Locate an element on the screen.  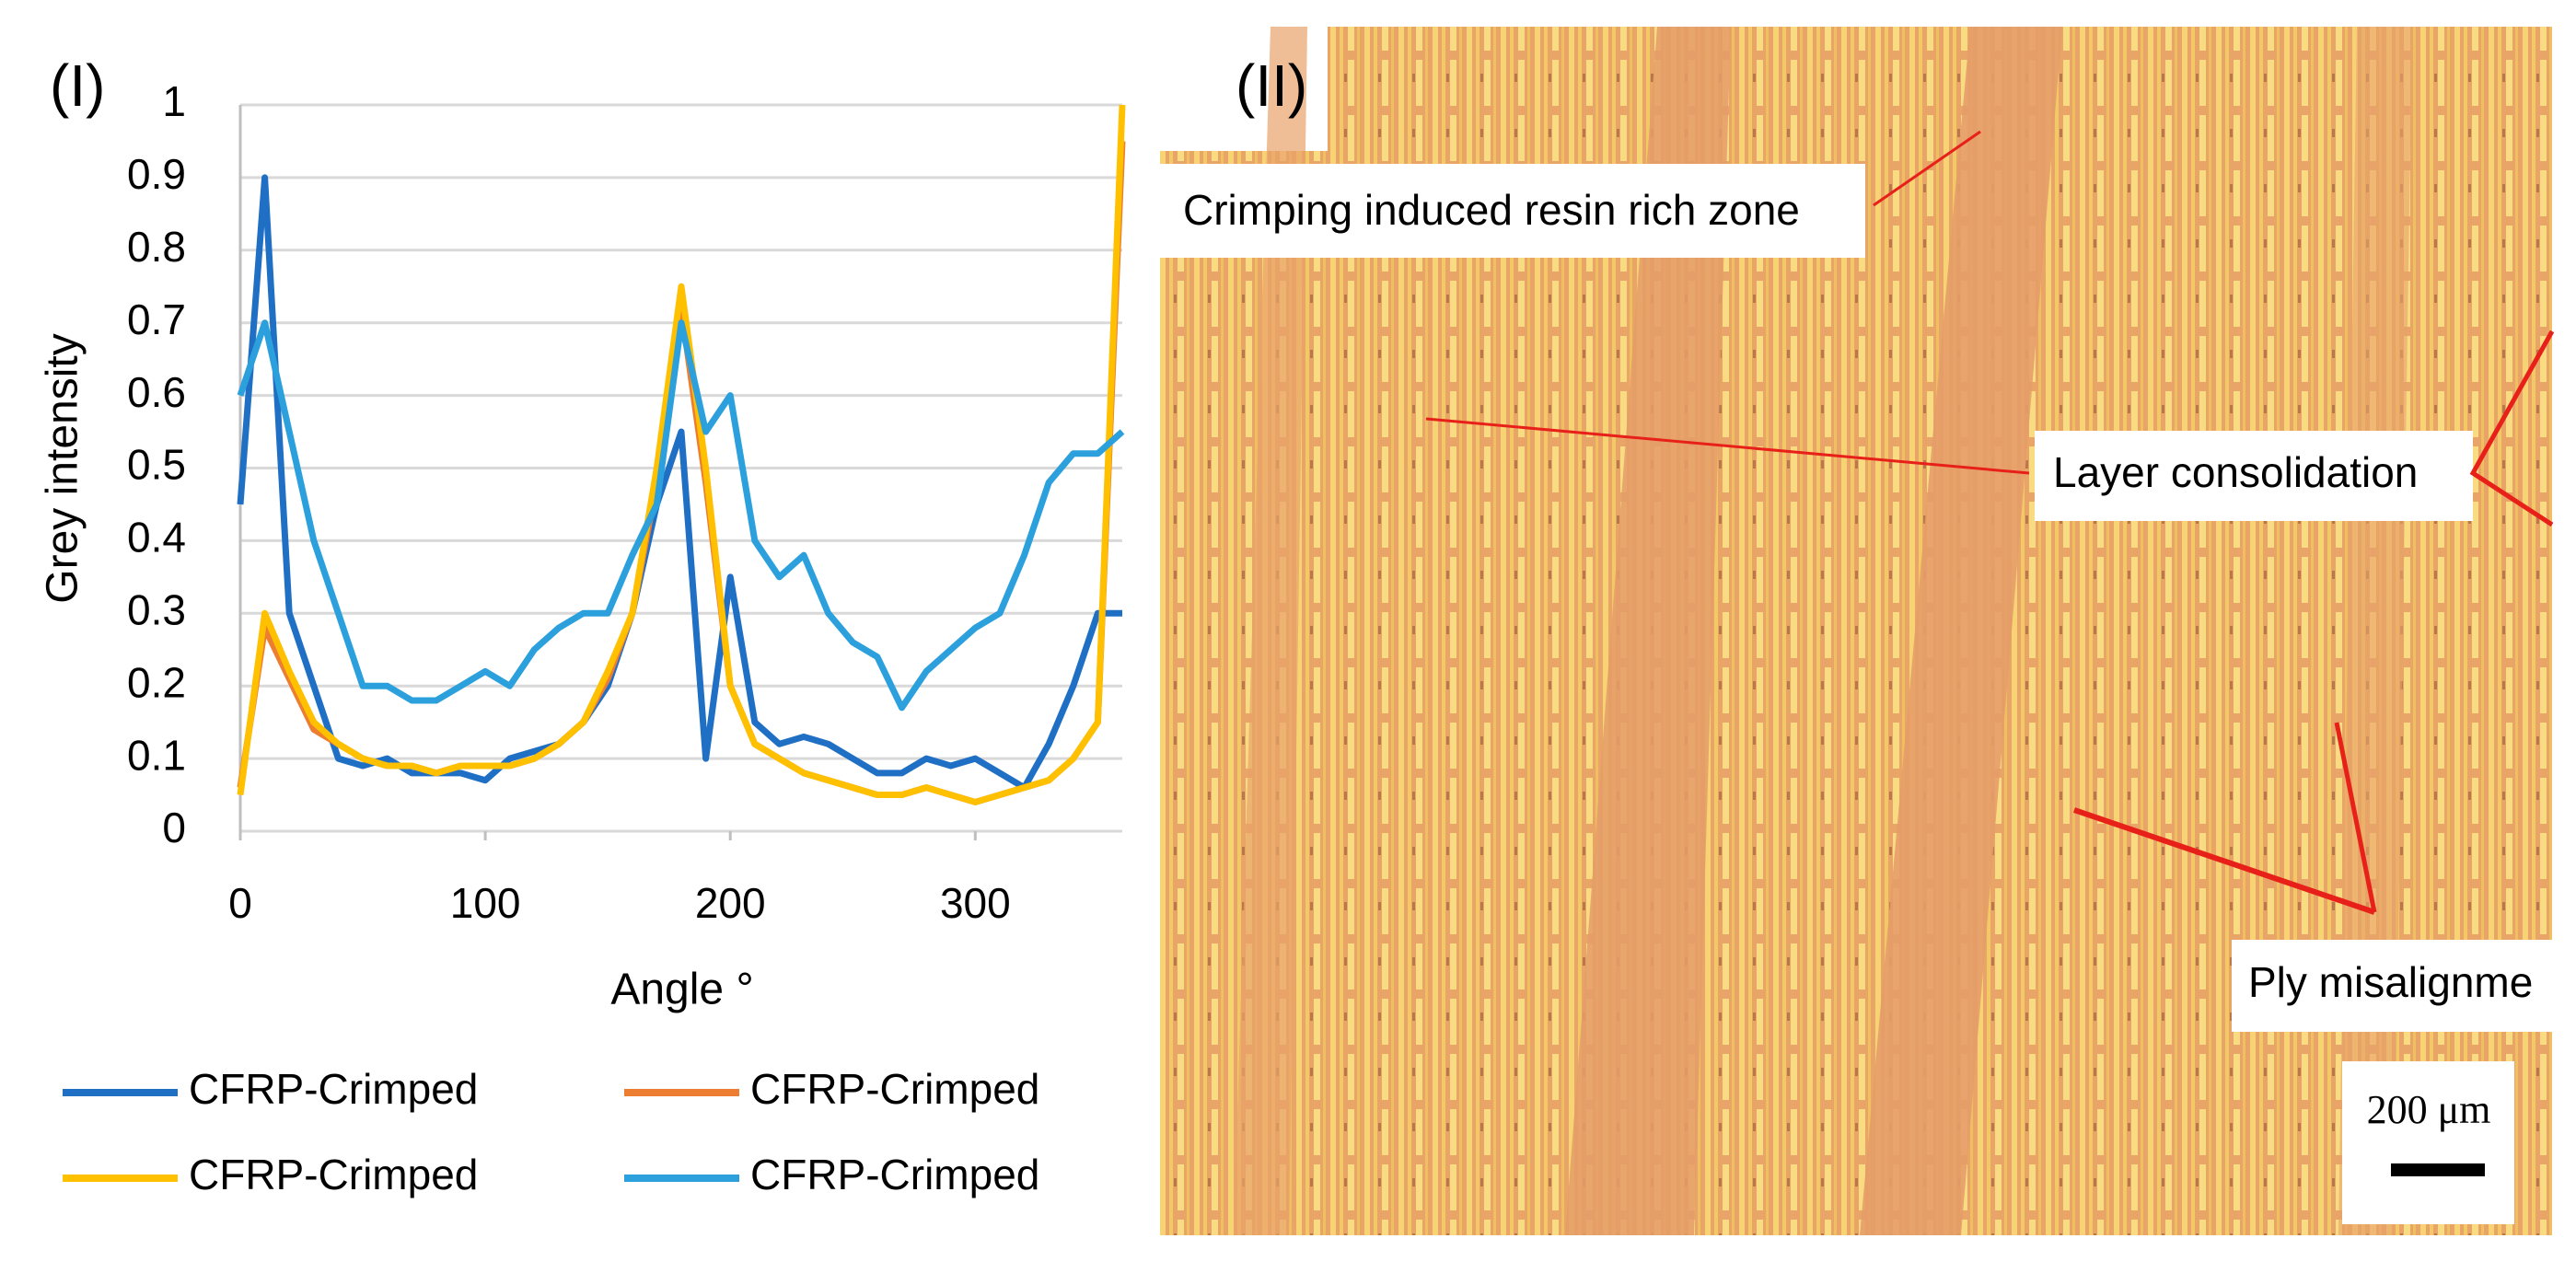
x-tick-label: 100 is located at coordinates (485, 903).